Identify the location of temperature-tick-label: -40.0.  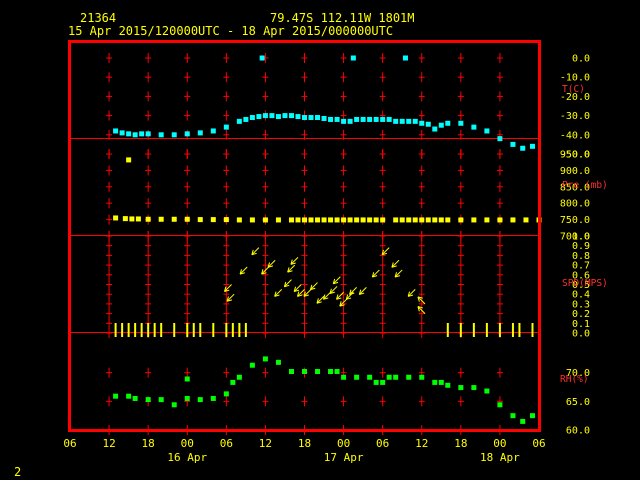
(575, 135).